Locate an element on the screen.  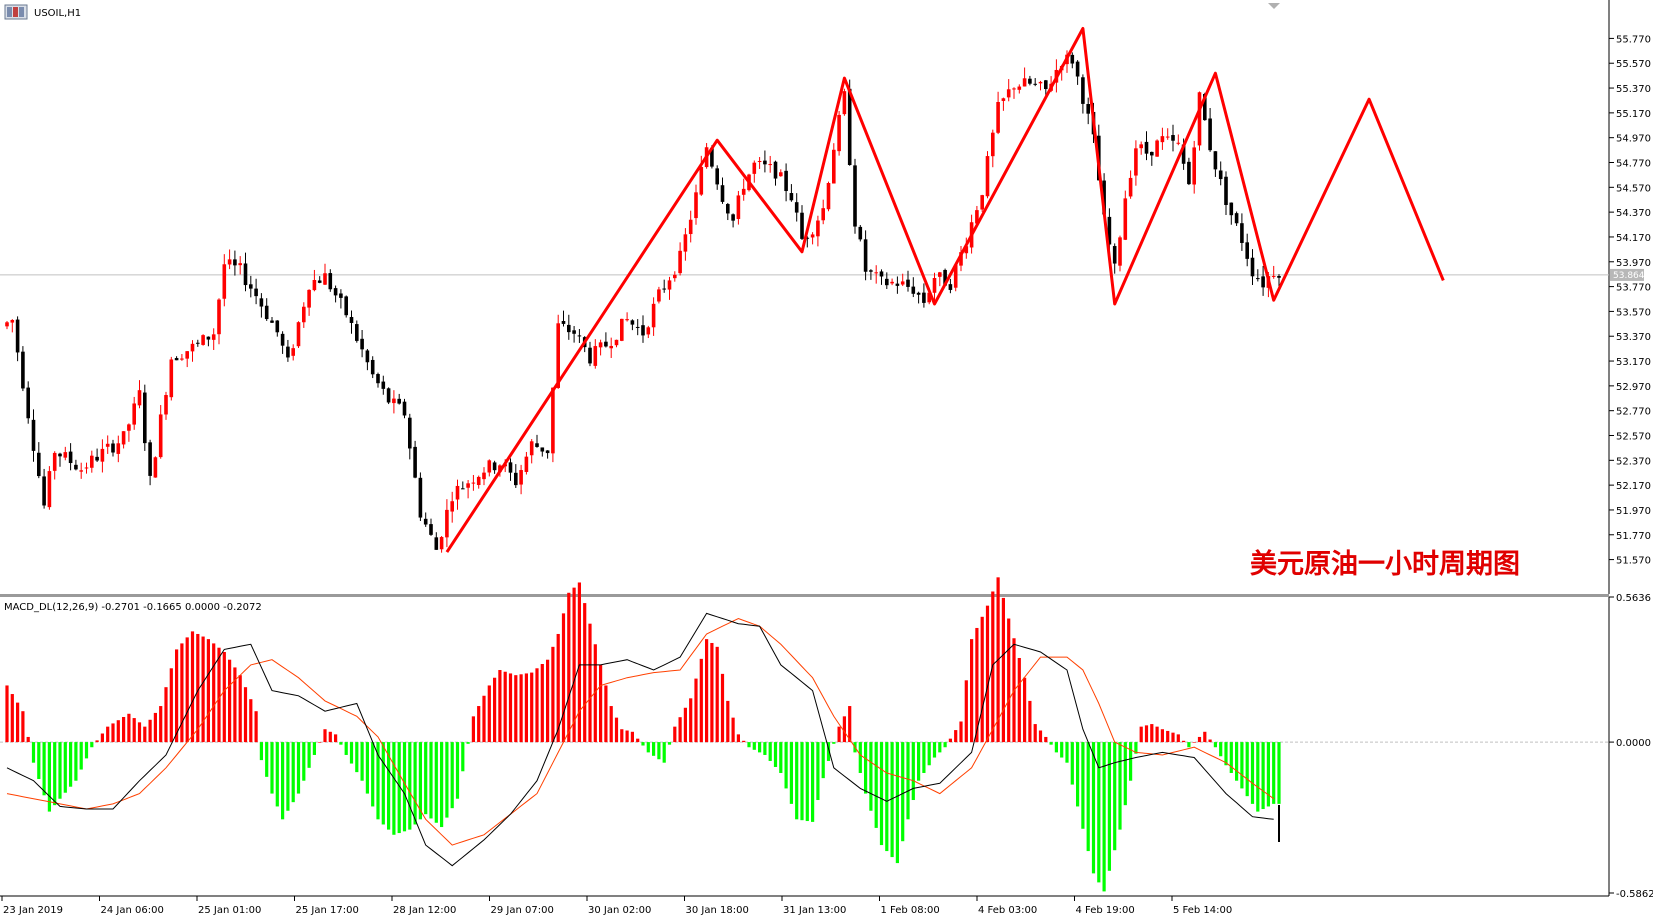
time-tick-label: 28 Jan 12:00 is located at coordinates (424, 910).